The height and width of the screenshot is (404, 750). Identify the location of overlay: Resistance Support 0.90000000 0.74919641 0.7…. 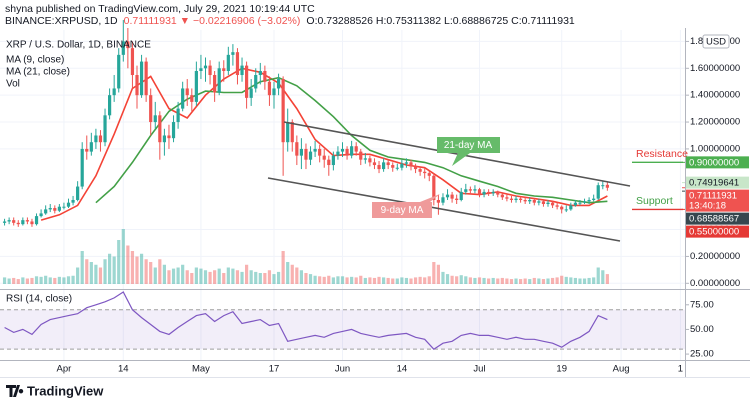
(690, 193).